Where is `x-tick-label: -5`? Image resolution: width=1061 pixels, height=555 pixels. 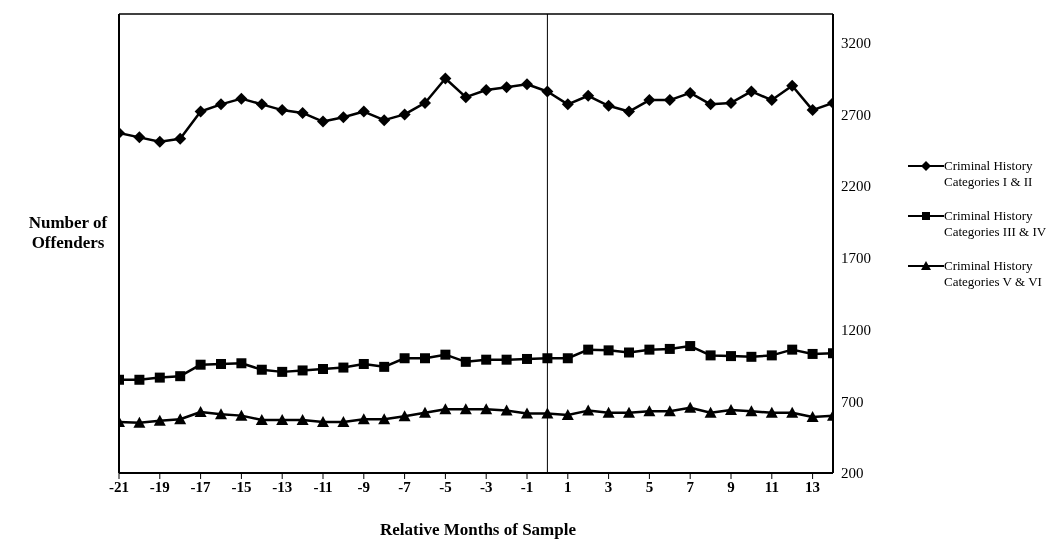
x-tick-label: -5 is located at coordinates (445, 486).